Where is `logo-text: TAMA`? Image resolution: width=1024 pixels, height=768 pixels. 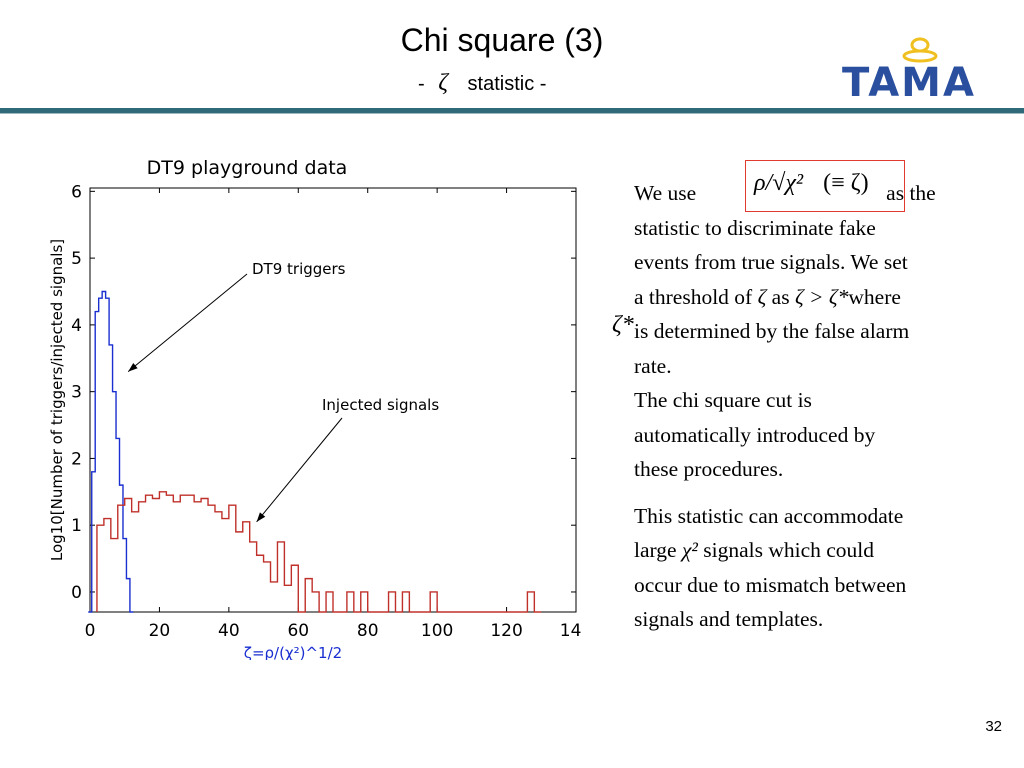
logo-text: TAMA is located at coordinates (909, 81).